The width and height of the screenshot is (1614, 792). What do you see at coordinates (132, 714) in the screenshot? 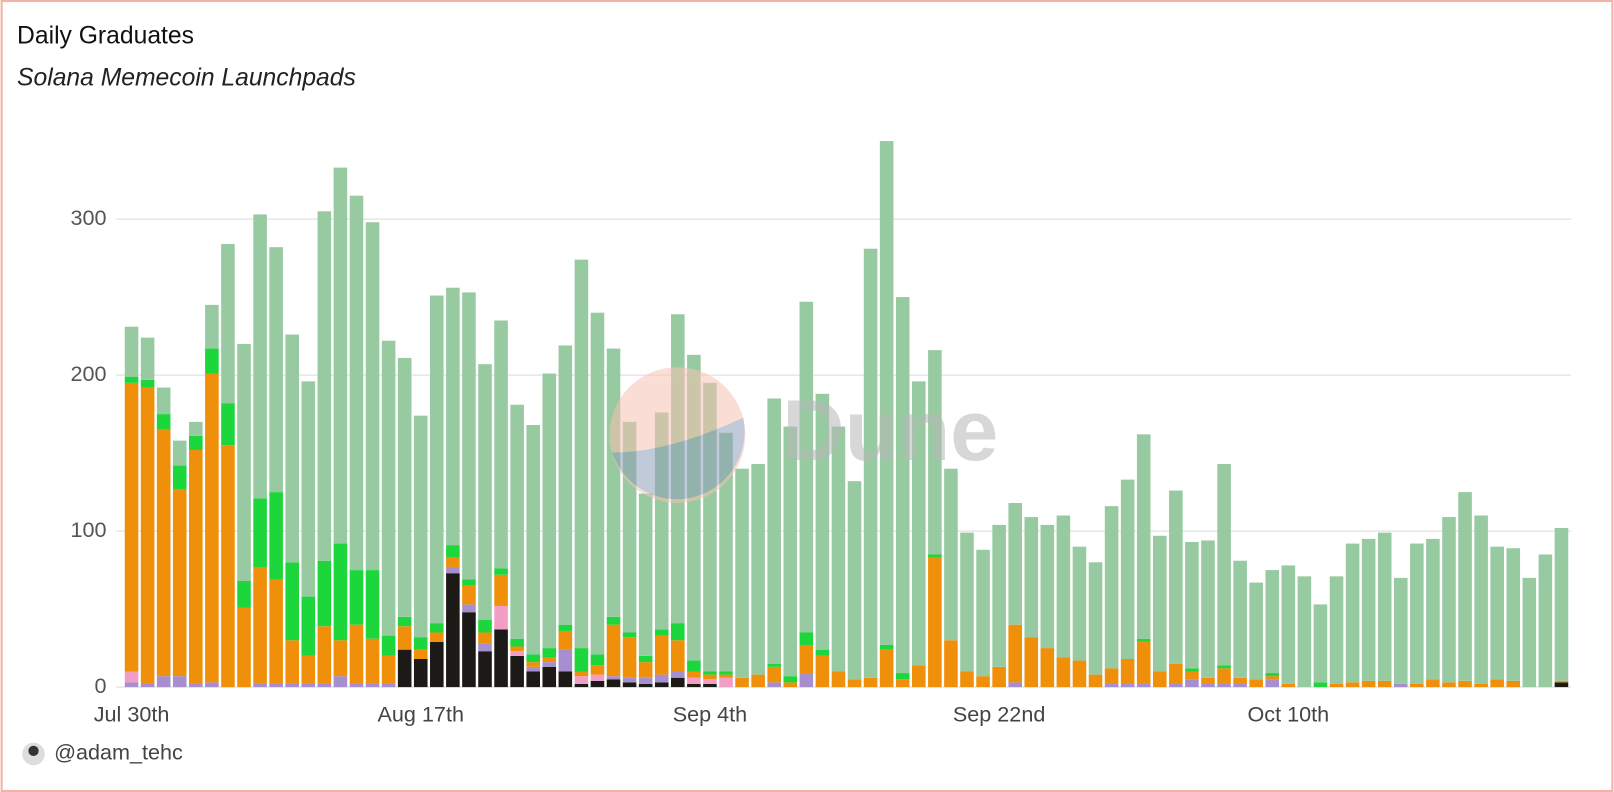
I see `x-tick-label: Jul 30th` at bounding box center [132, 714].